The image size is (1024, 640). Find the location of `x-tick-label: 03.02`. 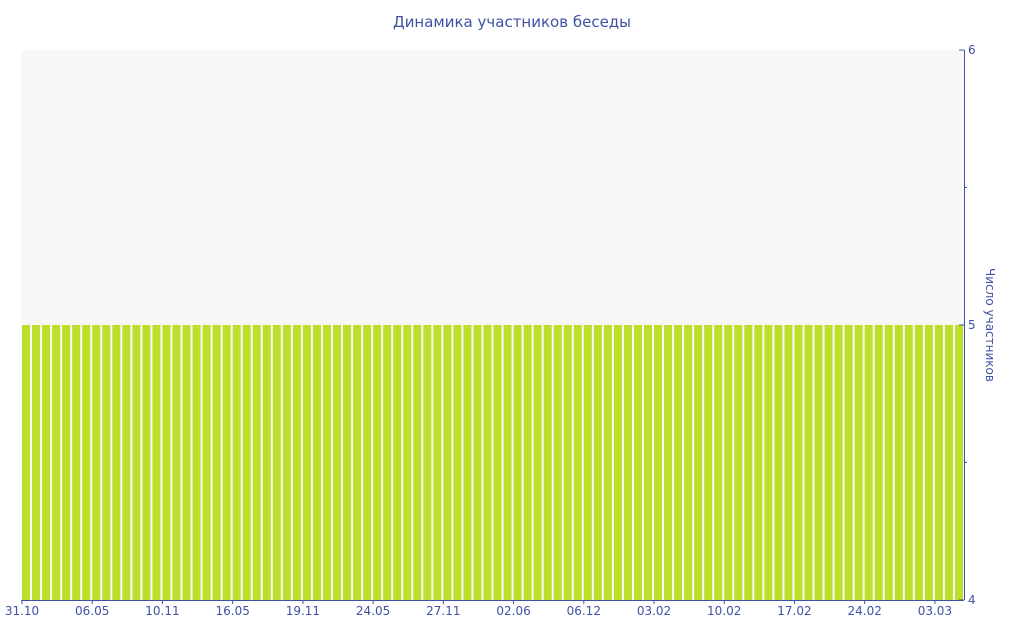

x-tick-label: 03.02 is located at coordinates (654, 611).